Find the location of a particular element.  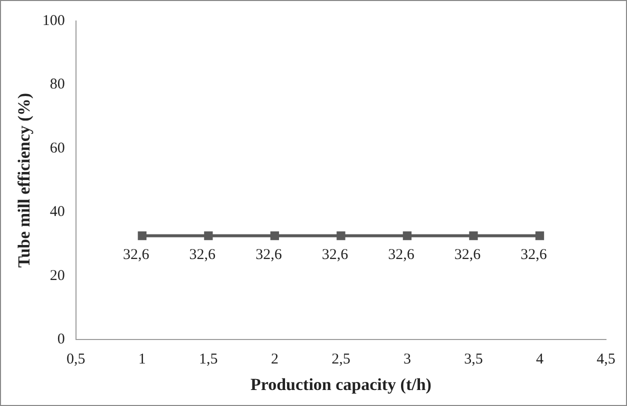

x-tick-label: 0,5 is located at coordinates (76, 360).